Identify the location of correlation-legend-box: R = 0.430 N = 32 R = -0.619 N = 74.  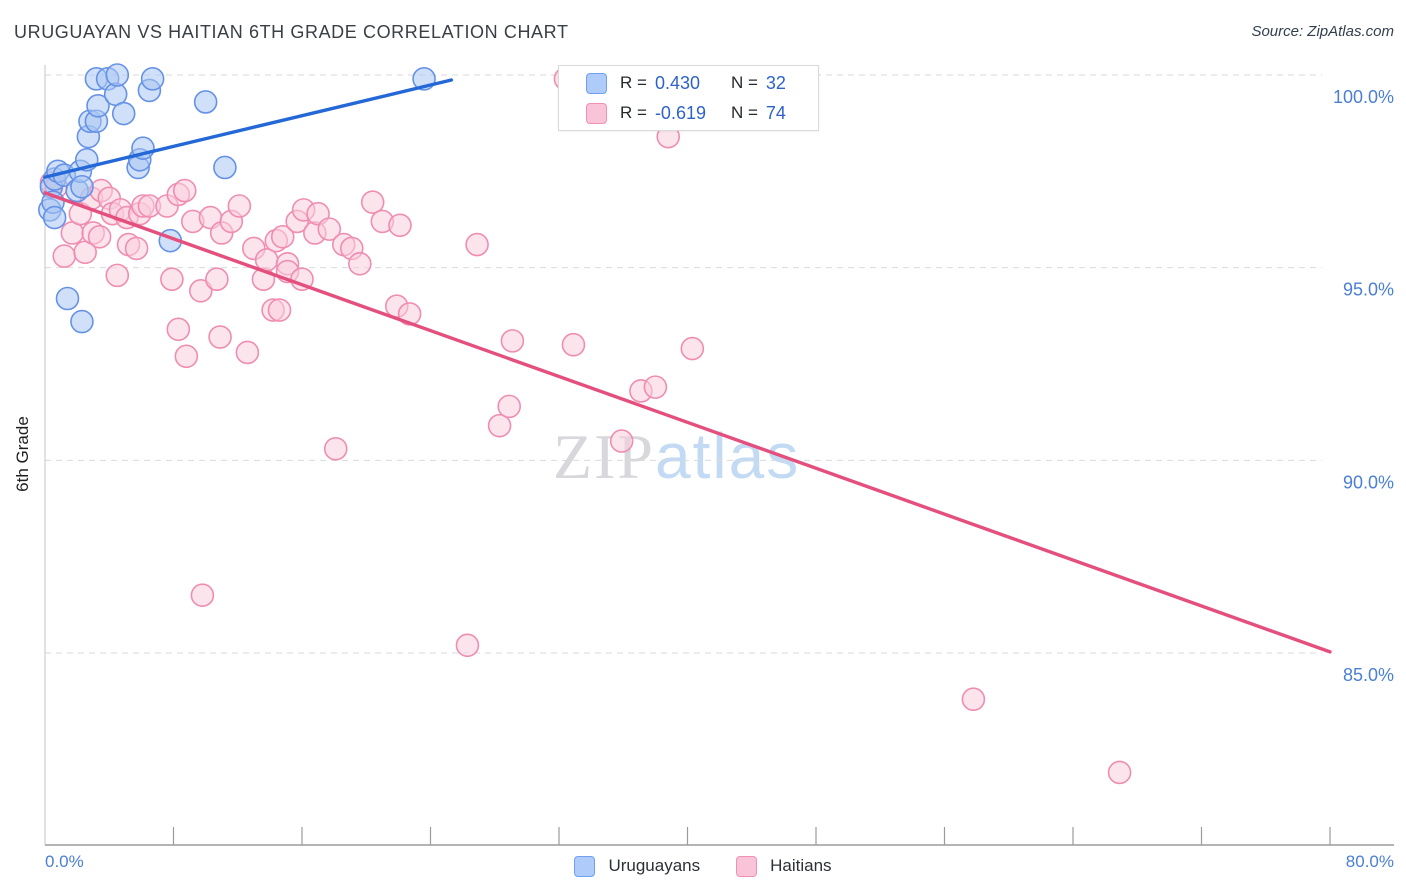
(688, 98).